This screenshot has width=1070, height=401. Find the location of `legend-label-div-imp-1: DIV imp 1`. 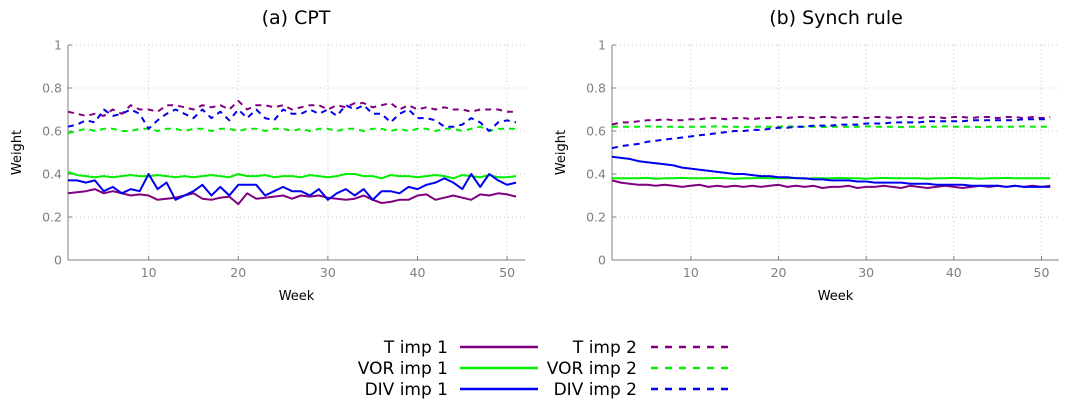

legend-label-div-imp-1: DIV imp 1 is located at coordinates (406, 390).